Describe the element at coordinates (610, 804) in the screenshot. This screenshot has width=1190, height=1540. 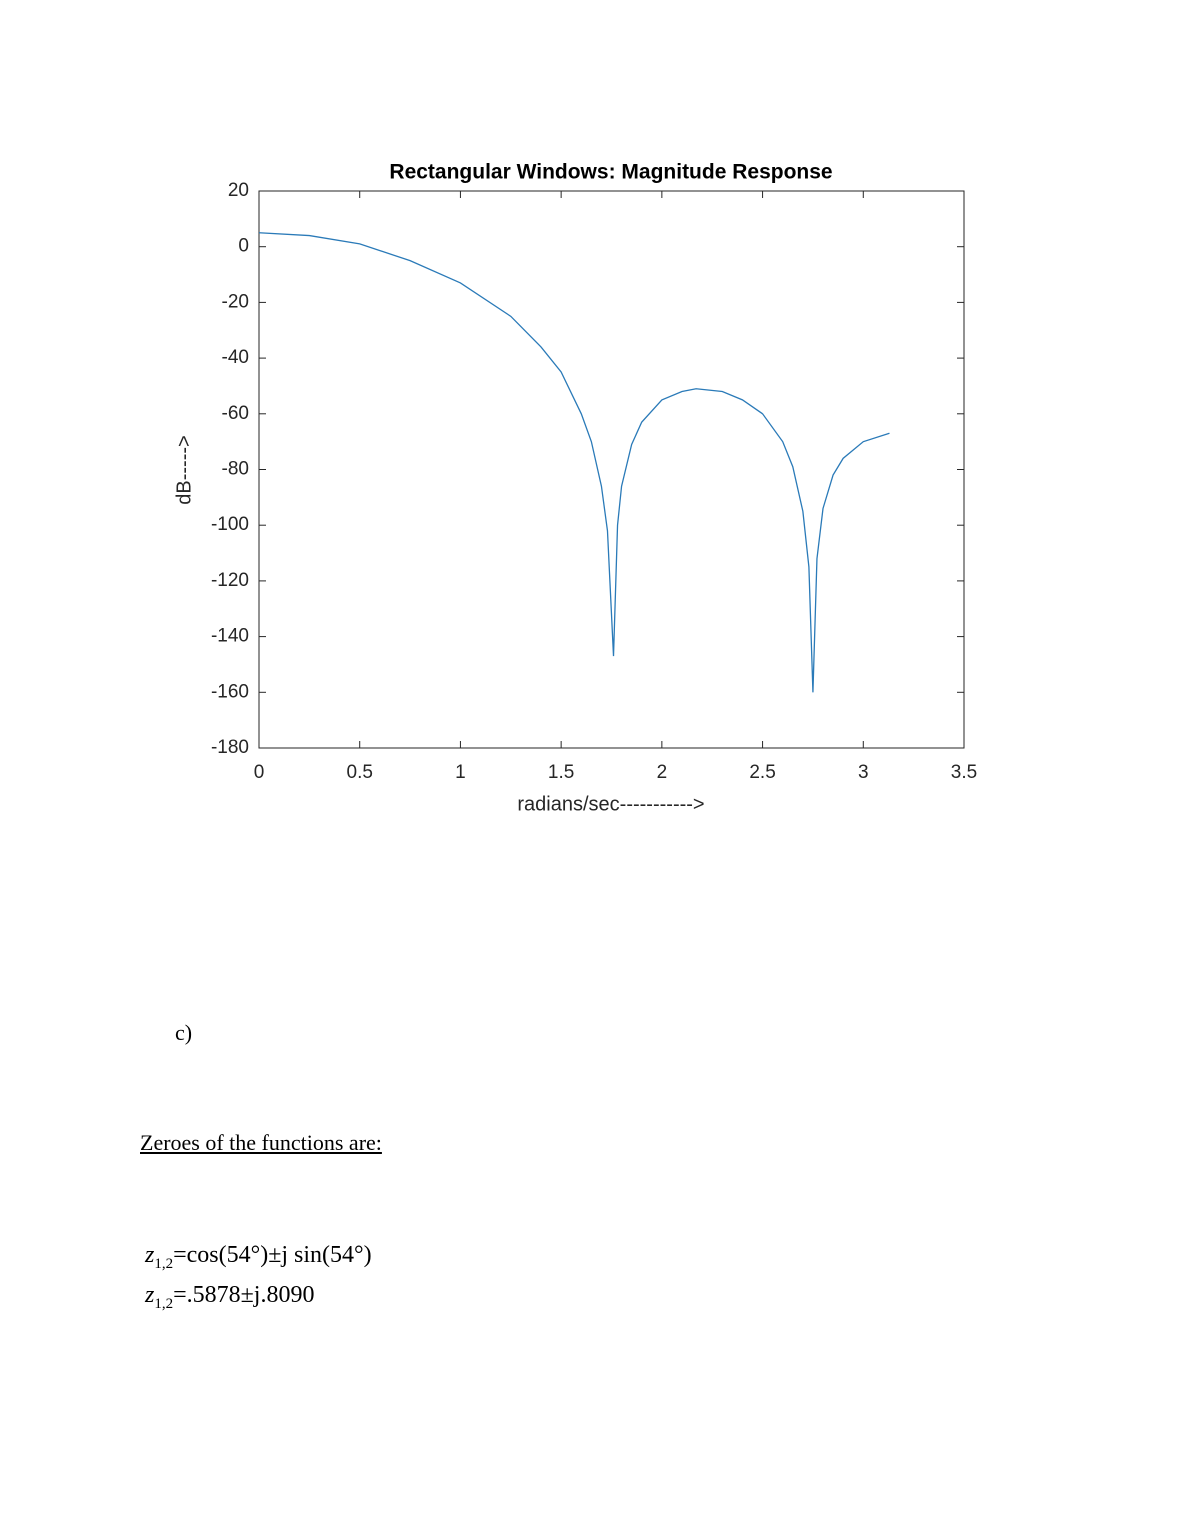
I see `x-axis-label: radians/sec----------->` at that location.